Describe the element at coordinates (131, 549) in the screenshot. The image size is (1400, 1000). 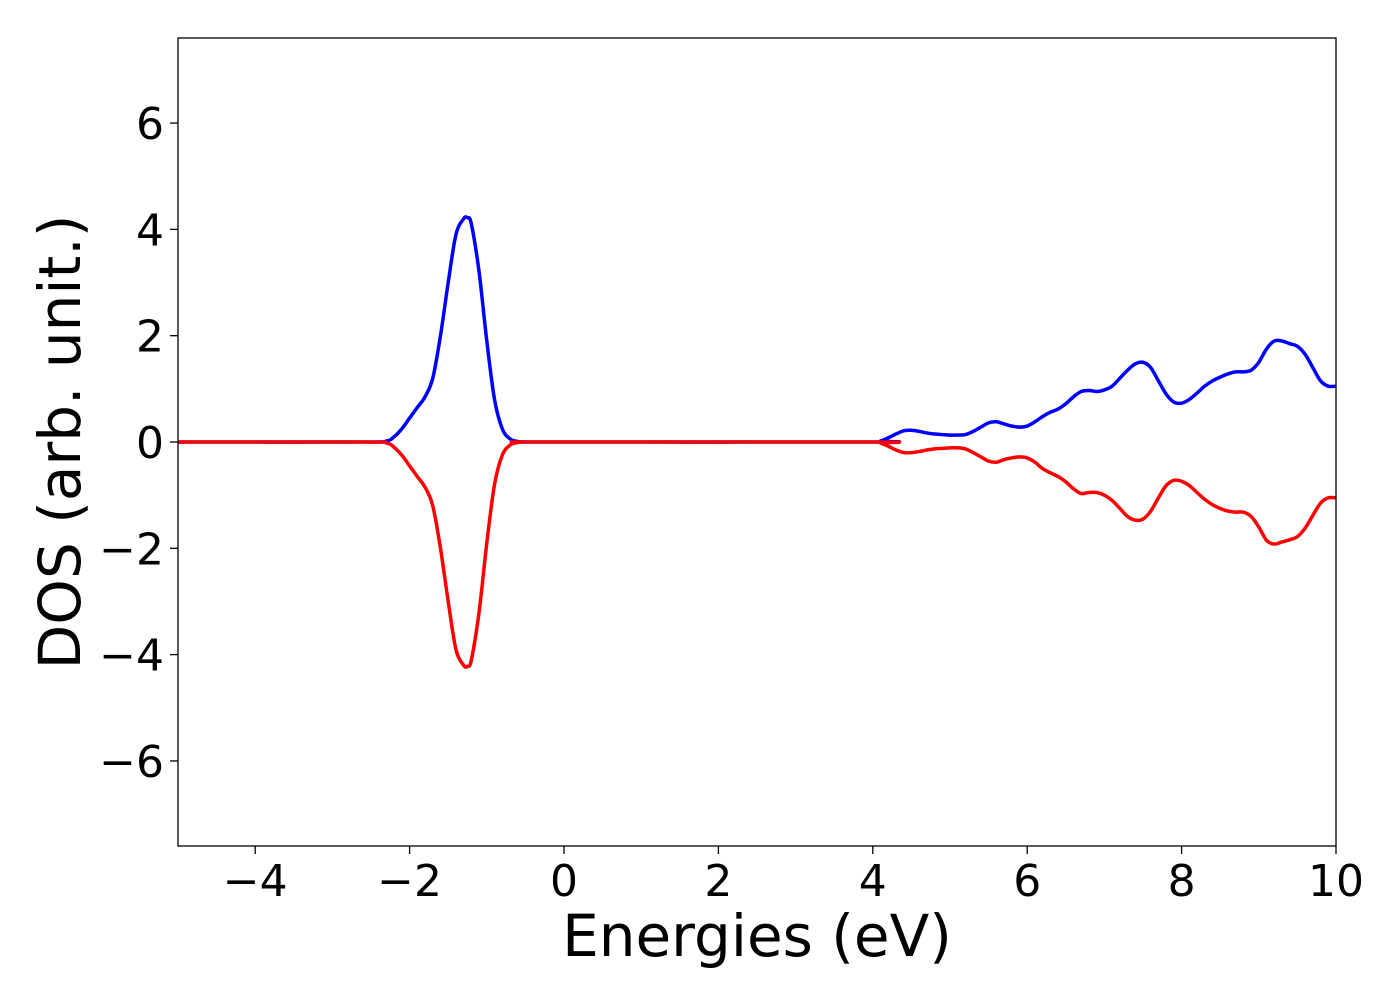
I see `y-tick-label: −2` at that location.